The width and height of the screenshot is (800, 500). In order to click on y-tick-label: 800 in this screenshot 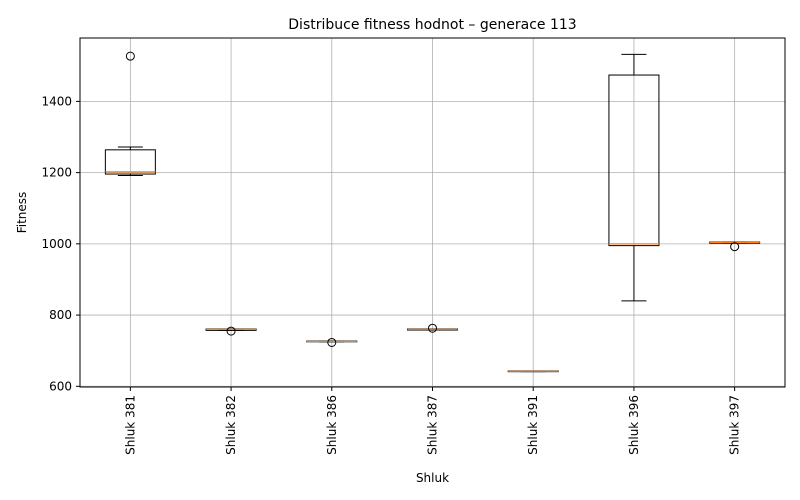, I will do `click(60, 315)`.